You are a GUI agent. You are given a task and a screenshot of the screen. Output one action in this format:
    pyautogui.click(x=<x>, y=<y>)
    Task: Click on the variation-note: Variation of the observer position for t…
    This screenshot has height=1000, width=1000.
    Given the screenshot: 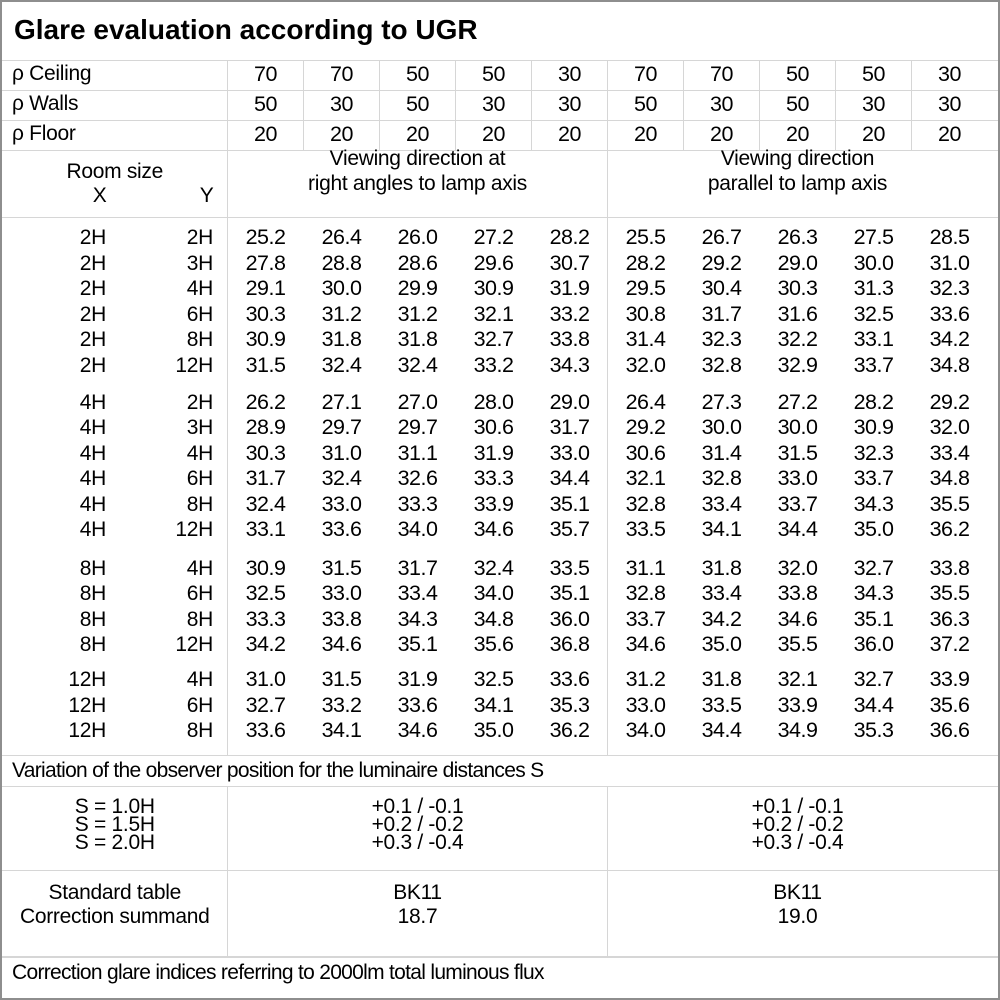 What is the action you would take?
    pyautogui.click(x=278, y=771)
    